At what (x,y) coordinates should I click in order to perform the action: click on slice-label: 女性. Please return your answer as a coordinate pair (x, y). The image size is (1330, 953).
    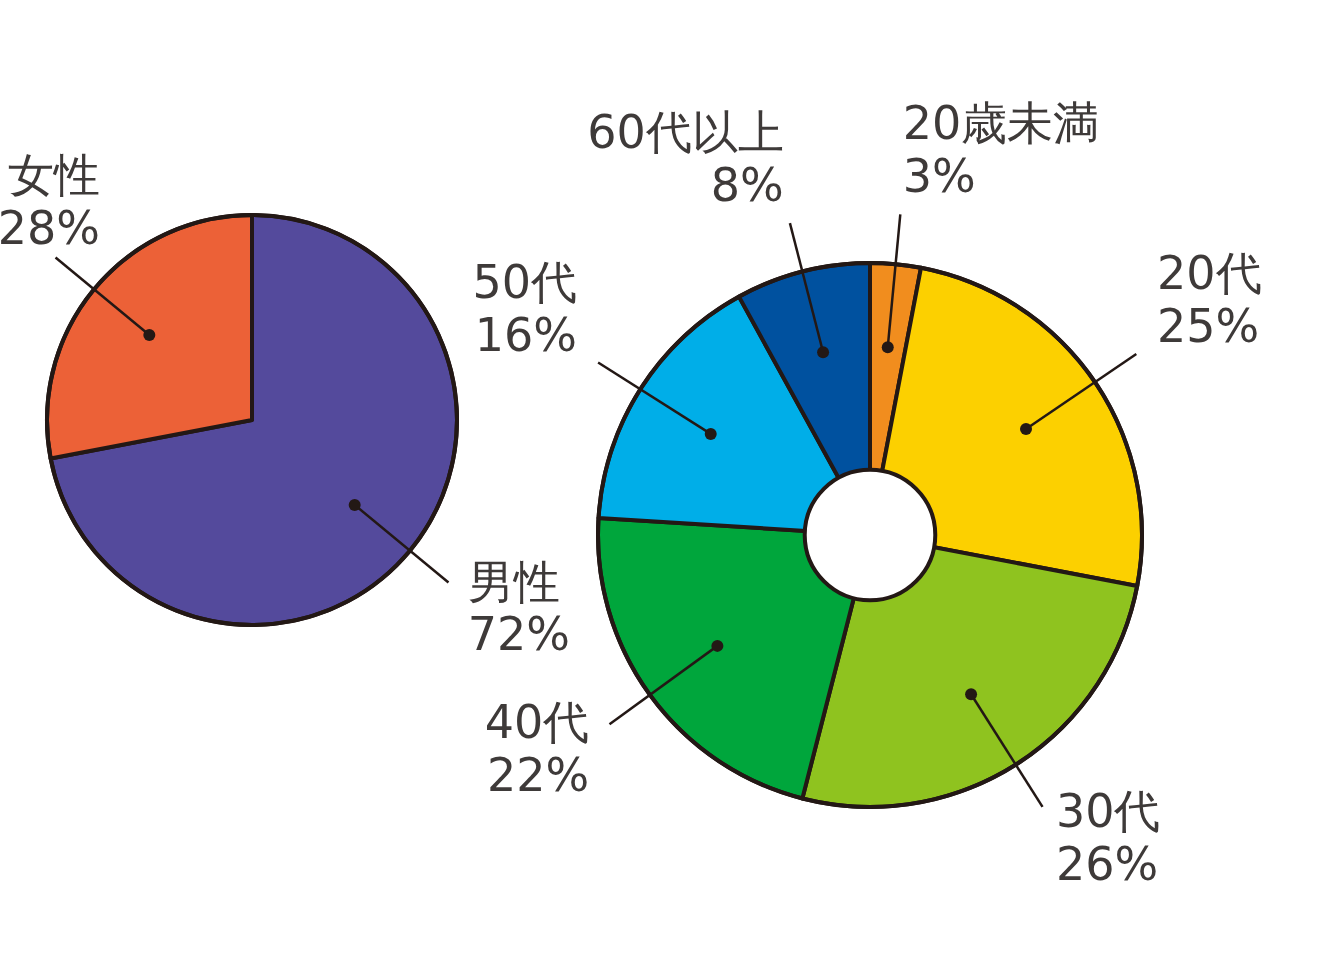
    Looking at the image, I should click on (54, 174).